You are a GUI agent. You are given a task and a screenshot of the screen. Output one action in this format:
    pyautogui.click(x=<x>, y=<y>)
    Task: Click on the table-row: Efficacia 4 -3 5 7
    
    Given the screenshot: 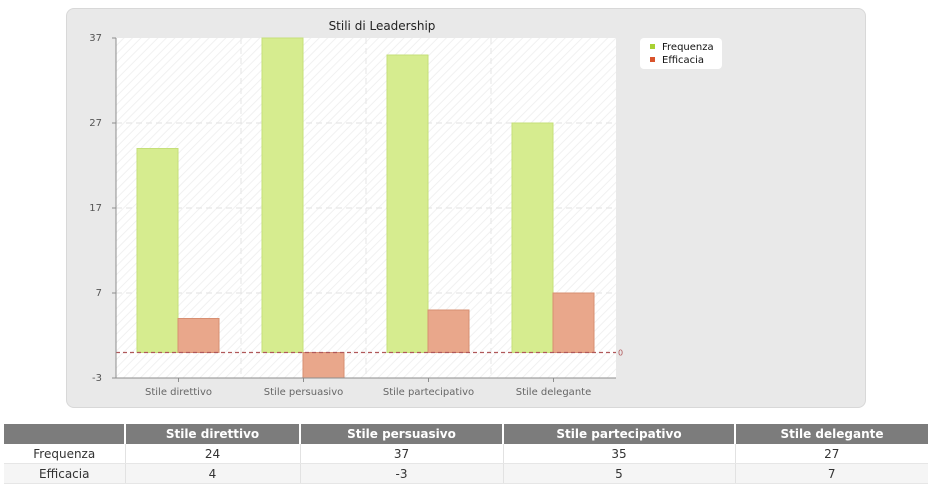 What is the action you would take?
    pyautogui.click(x=466, y=473)
    